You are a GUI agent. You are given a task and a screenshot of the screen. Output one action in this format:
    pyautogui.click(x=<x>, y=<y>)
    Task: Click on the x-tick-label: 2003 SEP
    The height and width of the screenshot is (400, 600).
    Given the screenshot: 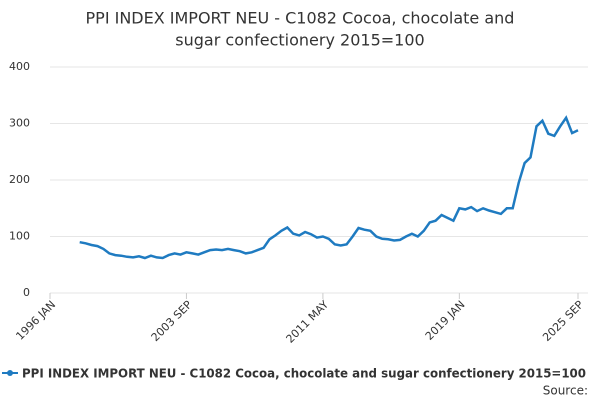 What is the action you would take?
    pyautogui.click(x=172, y=321)
    